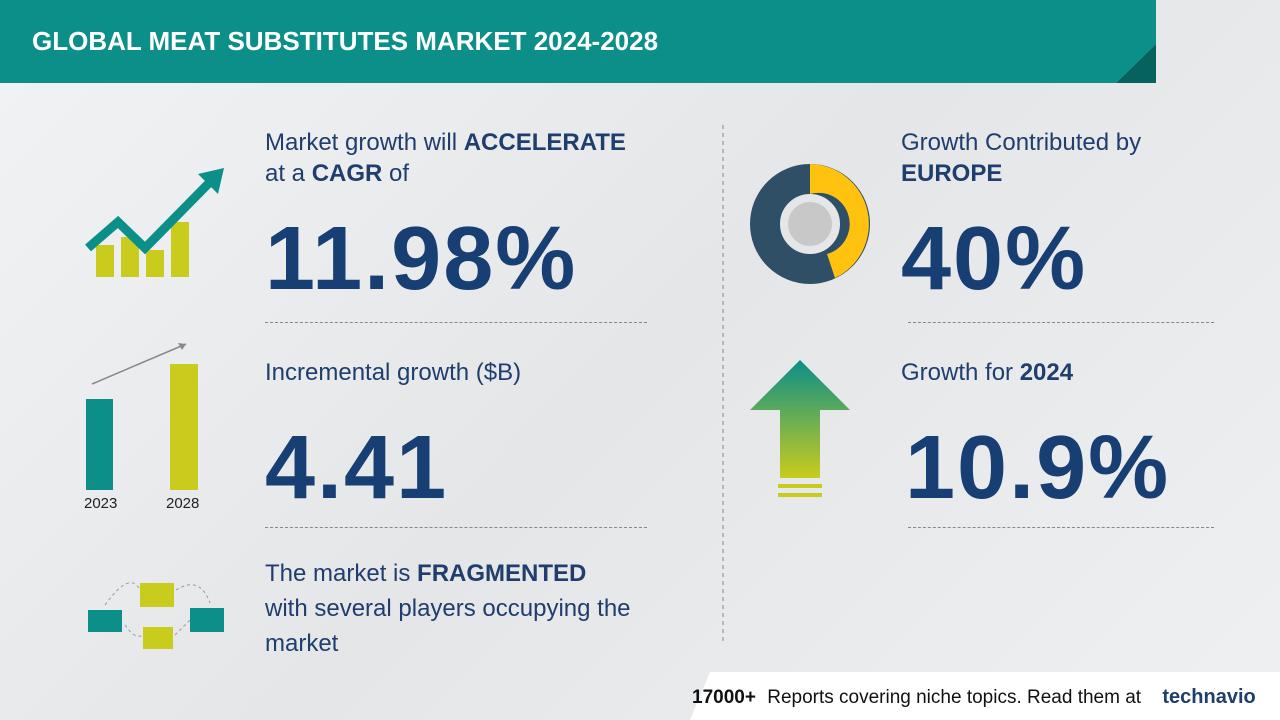 Image resolution: width=1280 pixels, height=720 pixels. I want to click on title: GLOBAL MEAT SUBSTITUTES MARKET 2024-2028, so click(345, 41).